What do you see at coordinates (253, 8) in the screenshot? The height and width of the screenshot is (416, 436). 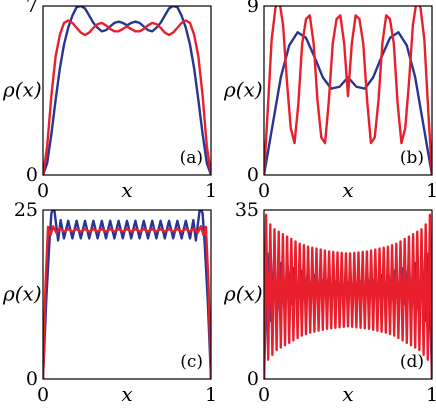 I see `y-tick-label: 9` at bounding box center [253, 8].